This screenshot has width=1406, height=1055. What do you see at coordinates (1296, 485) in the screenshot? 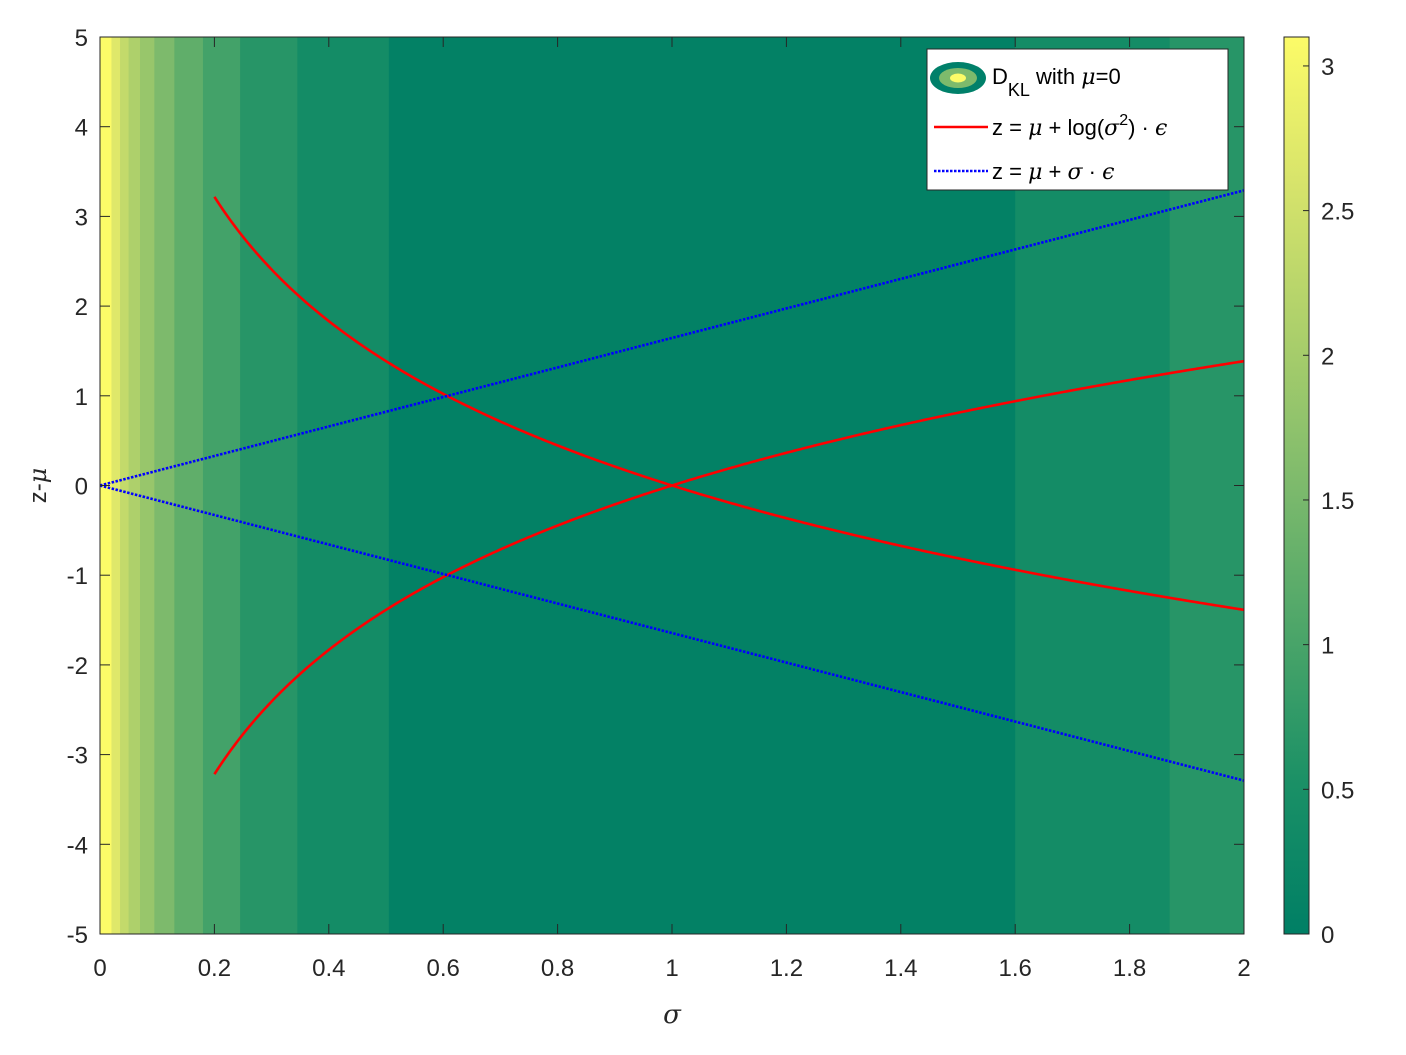
I see `colorbar-gradient` at bounding box center [1296, 485].